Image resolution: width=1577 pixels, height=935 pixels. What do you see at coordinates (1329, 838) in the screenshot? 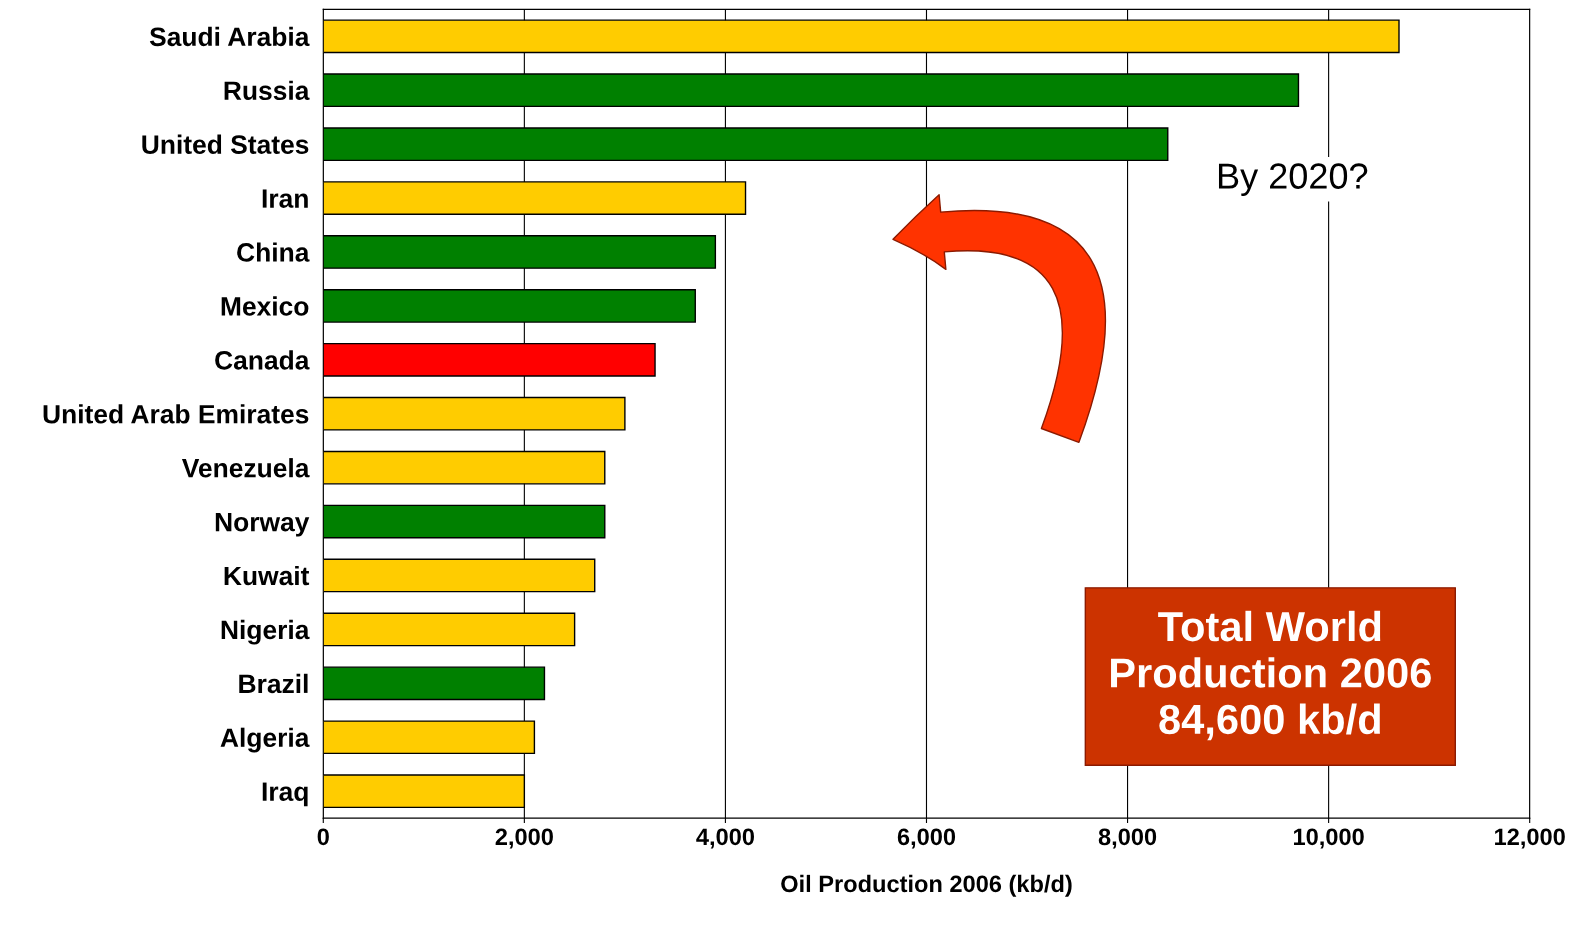
I see `x-tick-label: 10,000` at bounding box center [1329, 838].